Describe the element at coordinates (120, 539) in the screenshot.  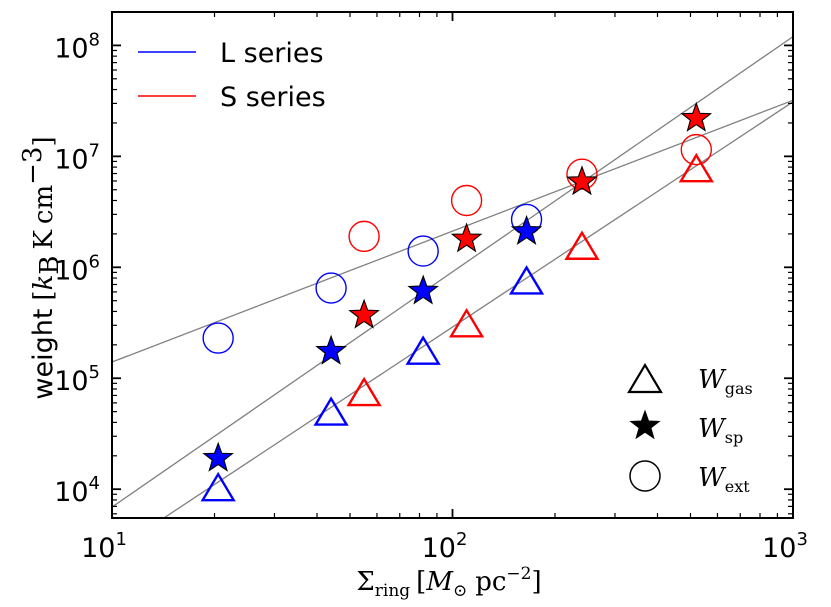
I see `x-tick-exponent: 1` at that location.